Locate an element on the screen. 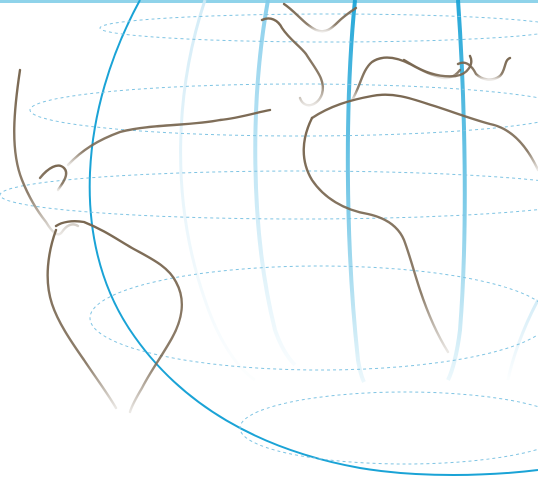 The width and height of the screenshot is (538, 489). italy-outline is located at coordinates (432, 69).